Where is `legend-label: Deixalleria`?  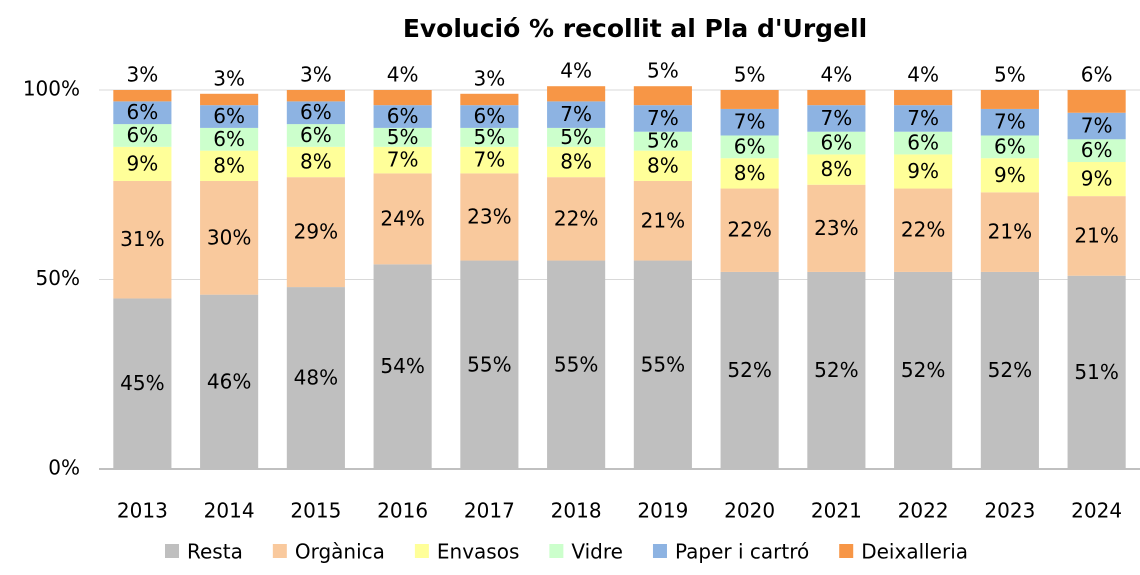
legend-label: Deixalleria is located at coordinates (914, 552).